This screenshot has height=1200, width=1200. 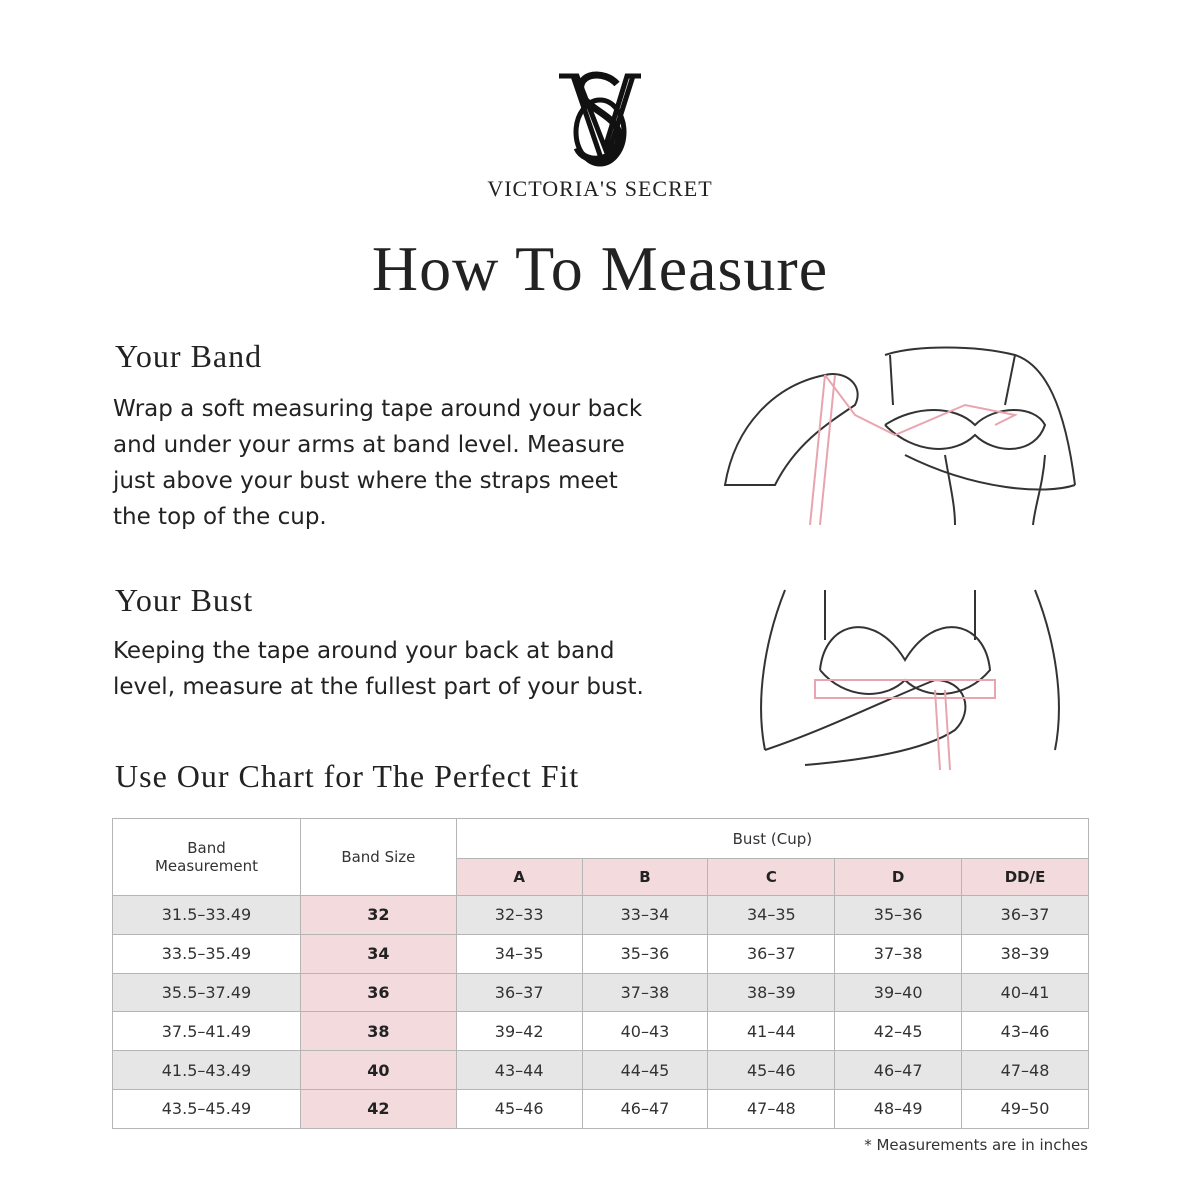 What do you see at coordinates (898, 877) in the screenshot?
I see `header-cup: D` at bounding box center [898, 877].